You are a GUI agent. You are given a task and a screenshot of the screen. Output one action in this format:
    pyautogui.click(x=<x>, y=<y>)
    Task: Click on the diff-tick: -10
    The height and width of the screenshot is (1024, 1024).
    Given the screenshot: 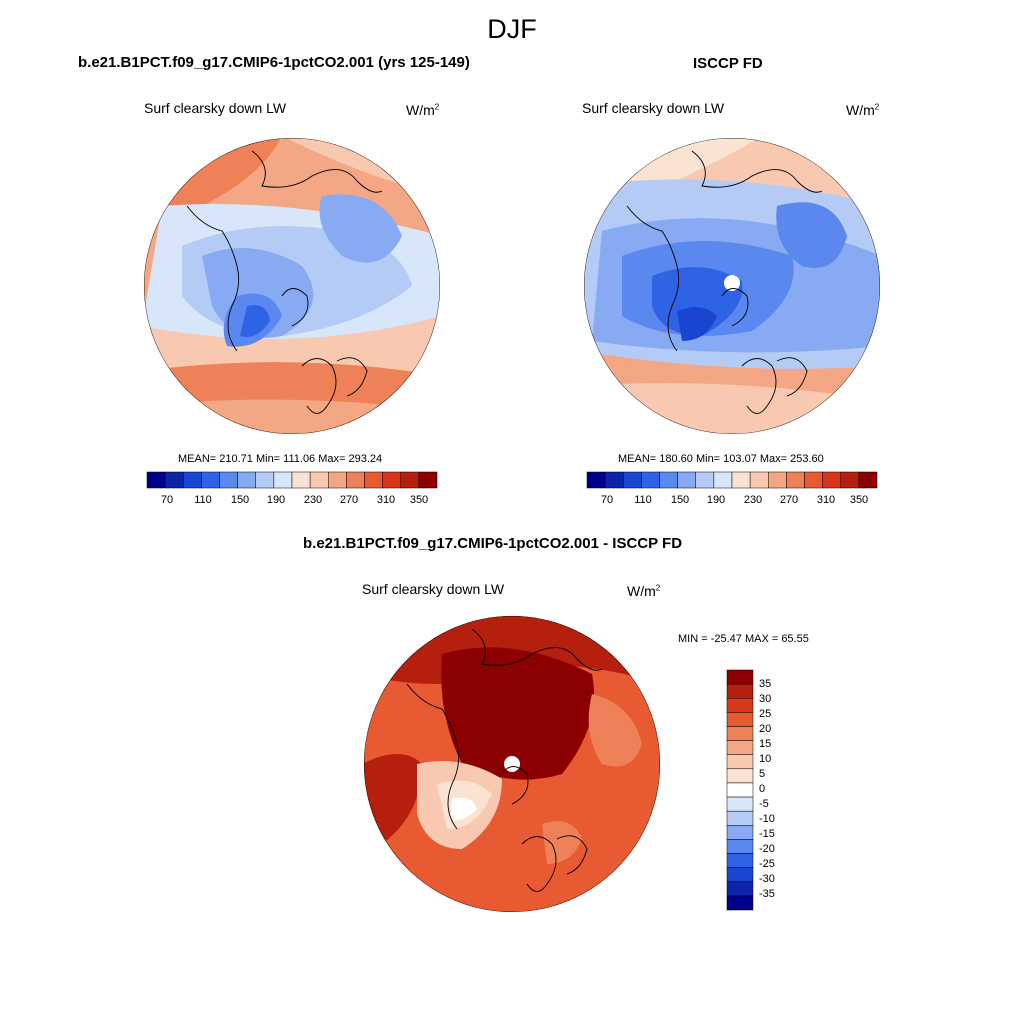 What is the action you would take?
    pyautogui.click(x=767, y=819)
    